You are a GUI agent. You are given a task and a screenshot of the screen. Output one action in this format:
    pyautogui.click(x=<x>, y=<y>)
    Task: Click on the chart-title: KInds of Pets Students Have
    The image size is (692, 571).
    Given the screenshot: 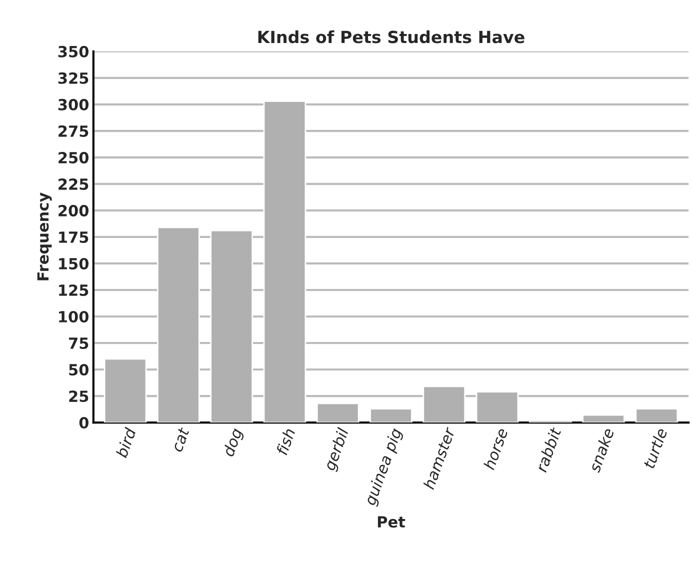 What is the action you would take?
    pyautogui.click(x=391, y=37)
    